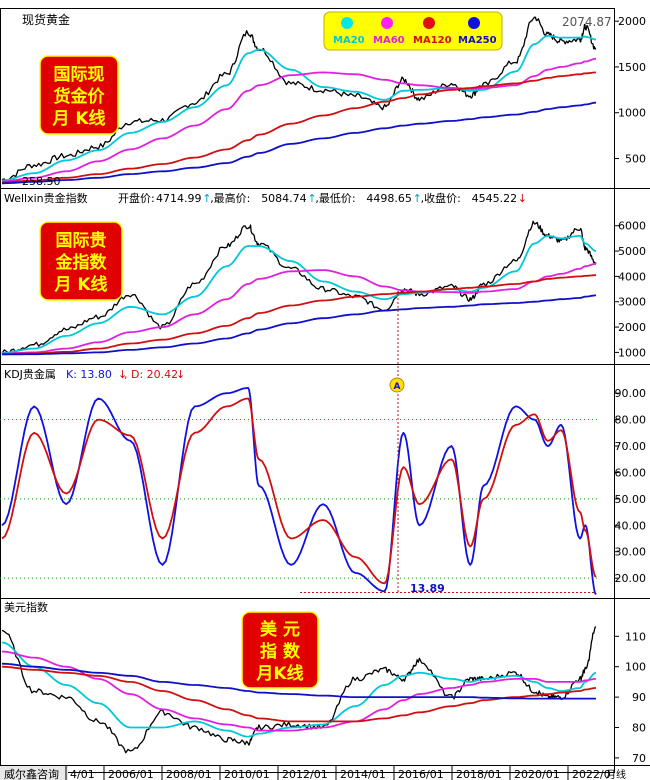  I want to click on index-stat-label: ,最高价:, so click(230, 198).